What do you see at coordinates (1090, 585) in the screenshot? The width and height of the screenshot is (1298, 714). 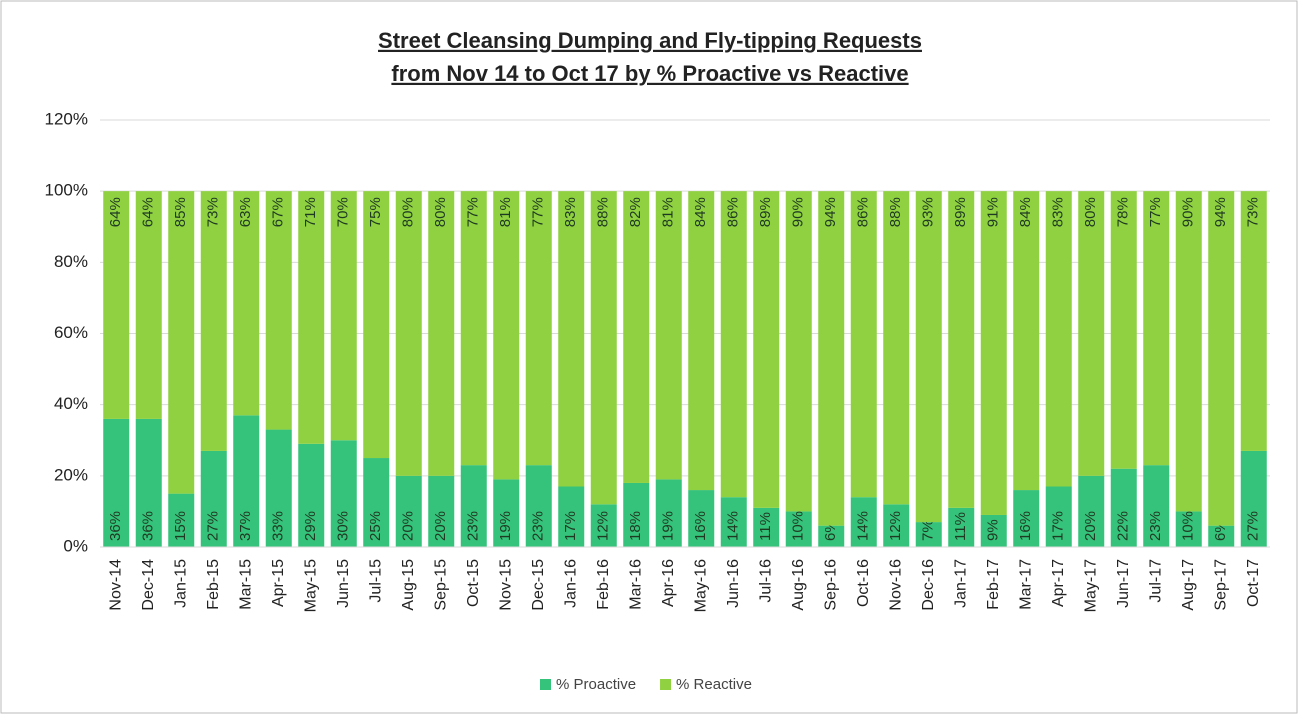 I see `x-tick-label: May-17` at bounding box center [1090, 585].